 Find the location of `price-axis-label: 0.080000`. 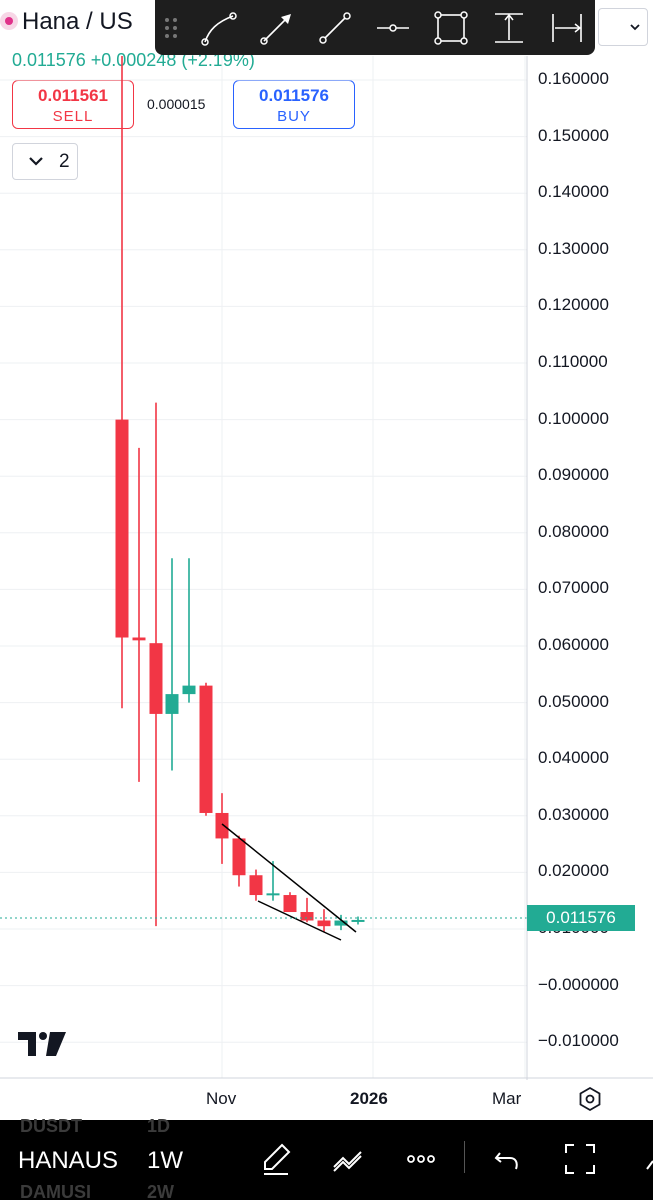

price-axis-label: 0.080000 is located at coordinates (573, 531).